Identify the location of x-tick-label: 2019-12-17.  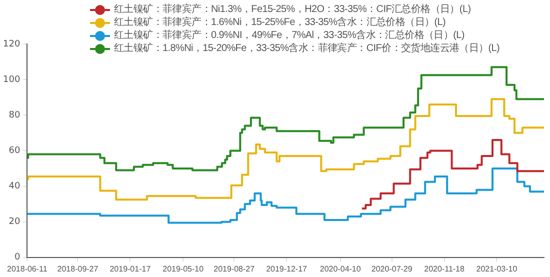
(287, 269).